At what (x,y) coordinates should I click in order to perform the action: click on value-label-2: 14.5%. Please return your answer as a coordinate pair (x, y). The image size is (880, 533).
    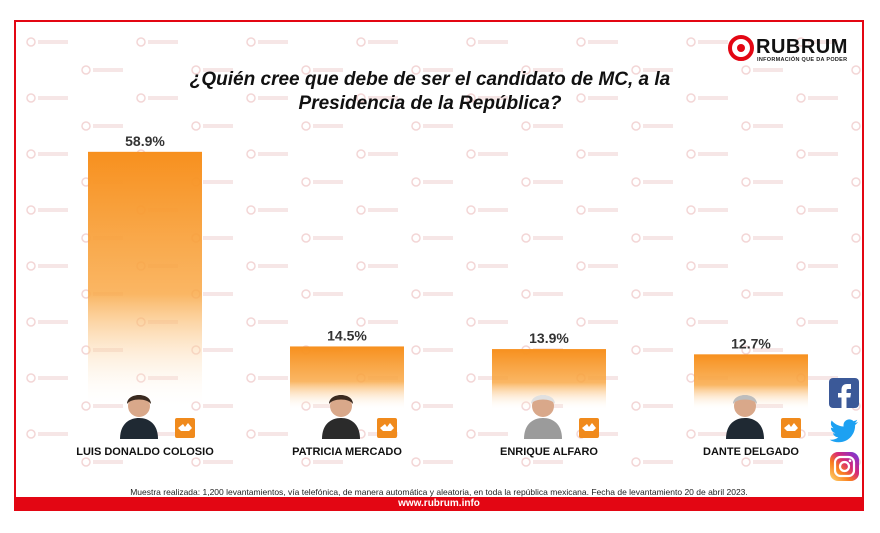
    Looking at the image, I should click on (347, 335).